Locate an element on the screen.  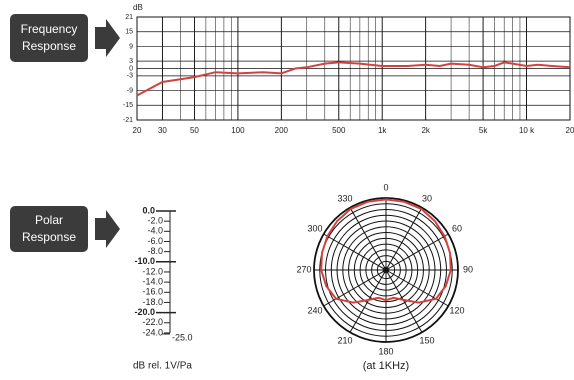
scale-tick-label: -22.0 is located at coordinates (152, 322).